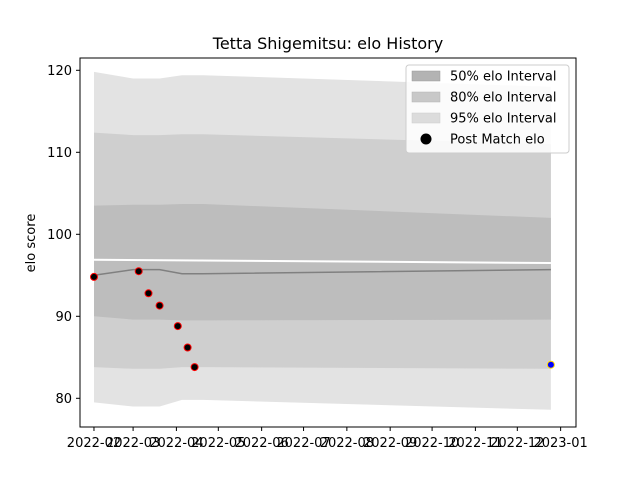  What do you see at coordinates (261, 443) in the screenshot?
I see `x-tick-label-5: 2022-06` at bounding box center [261, 443].